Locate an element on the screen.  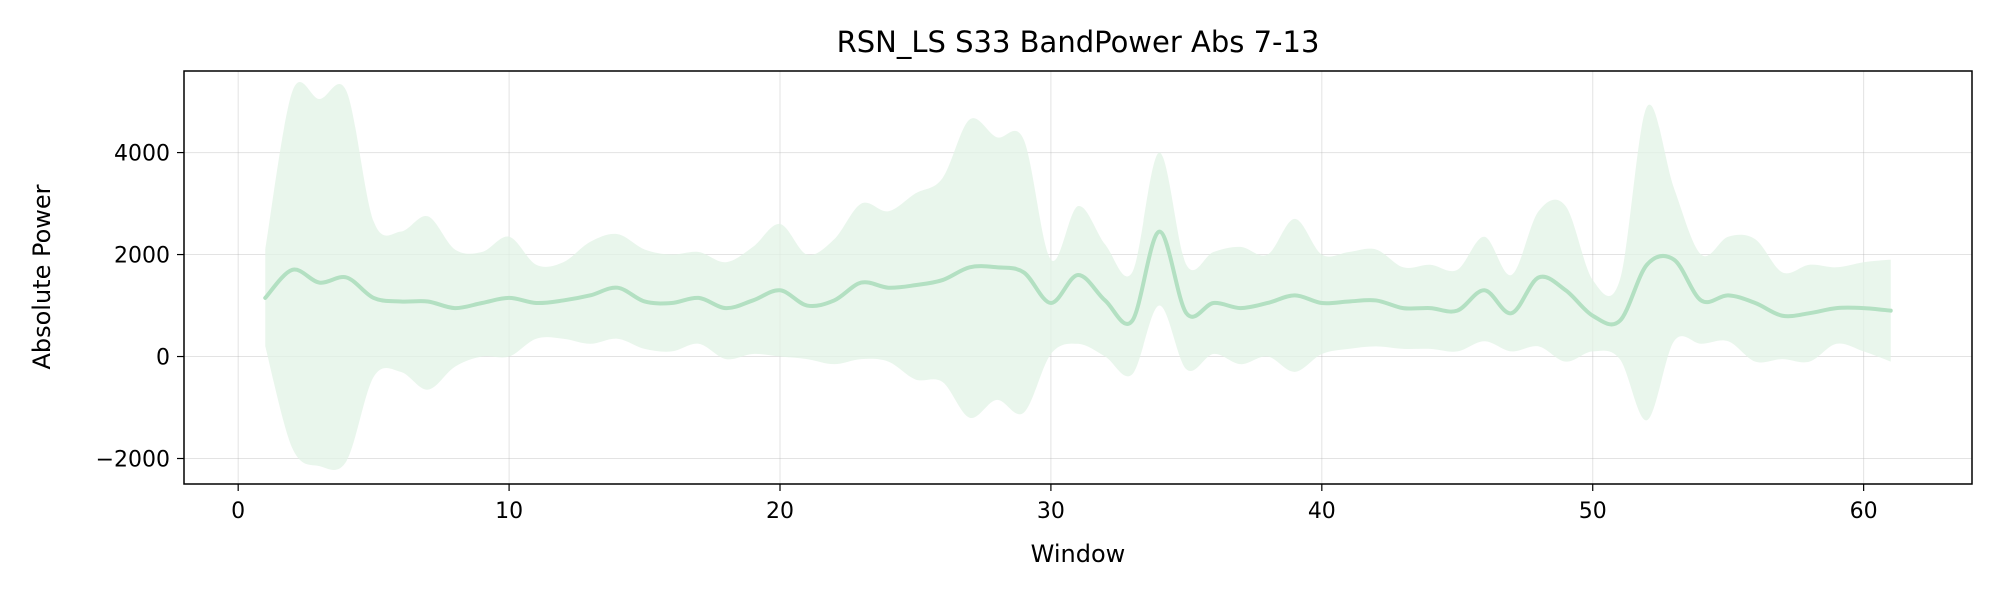
y-tick-label: 4000 is located at coordinates (142, 154).